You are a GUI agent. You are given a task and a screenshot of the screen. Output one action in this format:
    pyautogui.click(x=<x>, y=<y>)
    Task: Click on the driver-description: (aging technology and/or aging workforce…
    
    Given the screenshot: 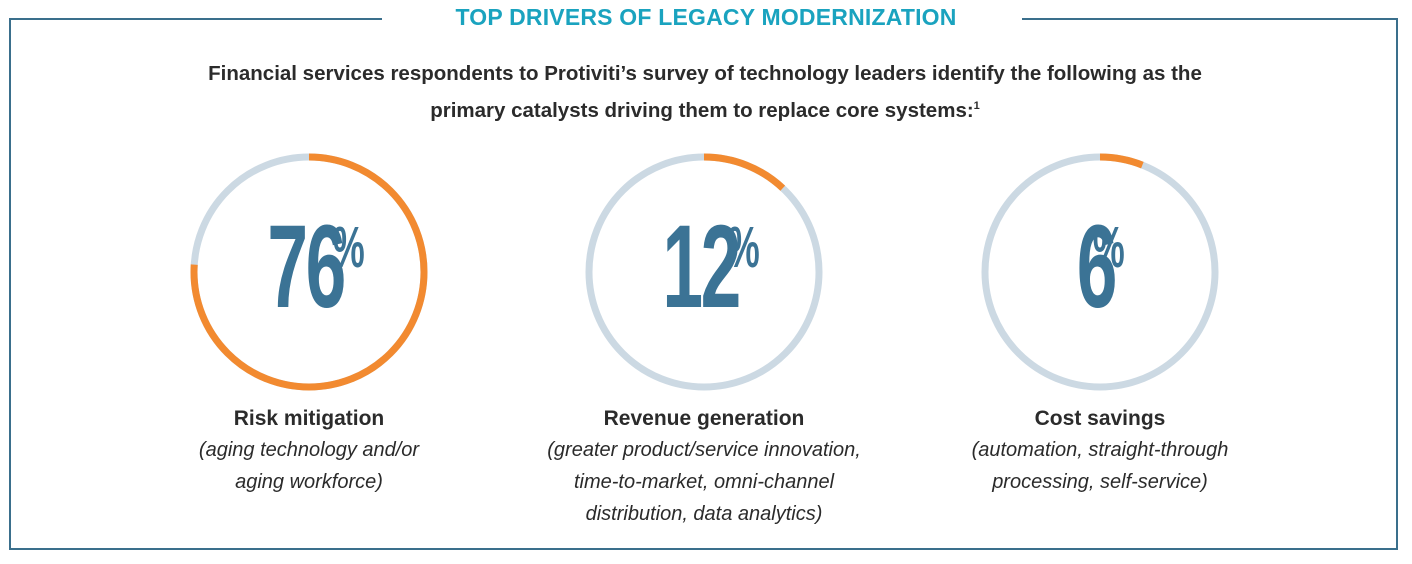 What is the action you would take?
    pyautogui.click(x=309, y=466)
    